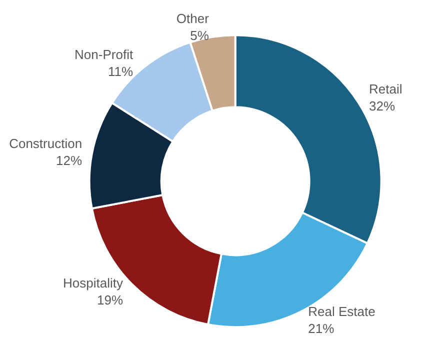  Describe the element at coordinates (385, 89) in the screenshot. I see `slice-label: Retail` at that location.